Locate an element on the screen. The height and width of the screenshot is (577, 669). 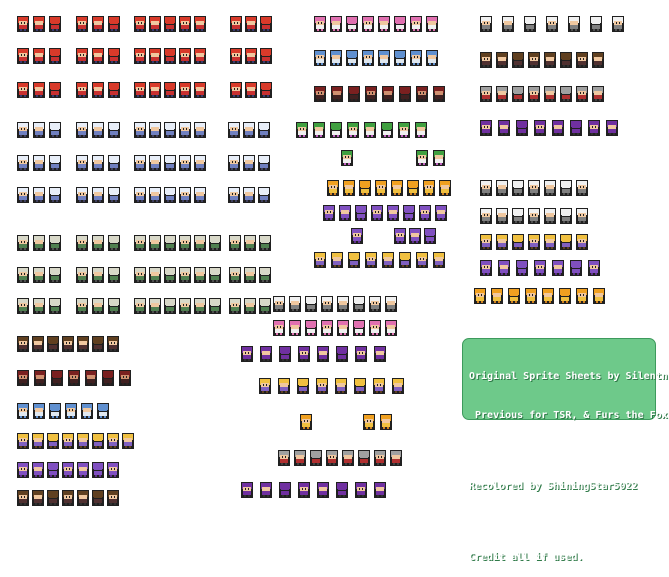
credits-line-usage: Credit all if used. is located at coordinates (526, 557).